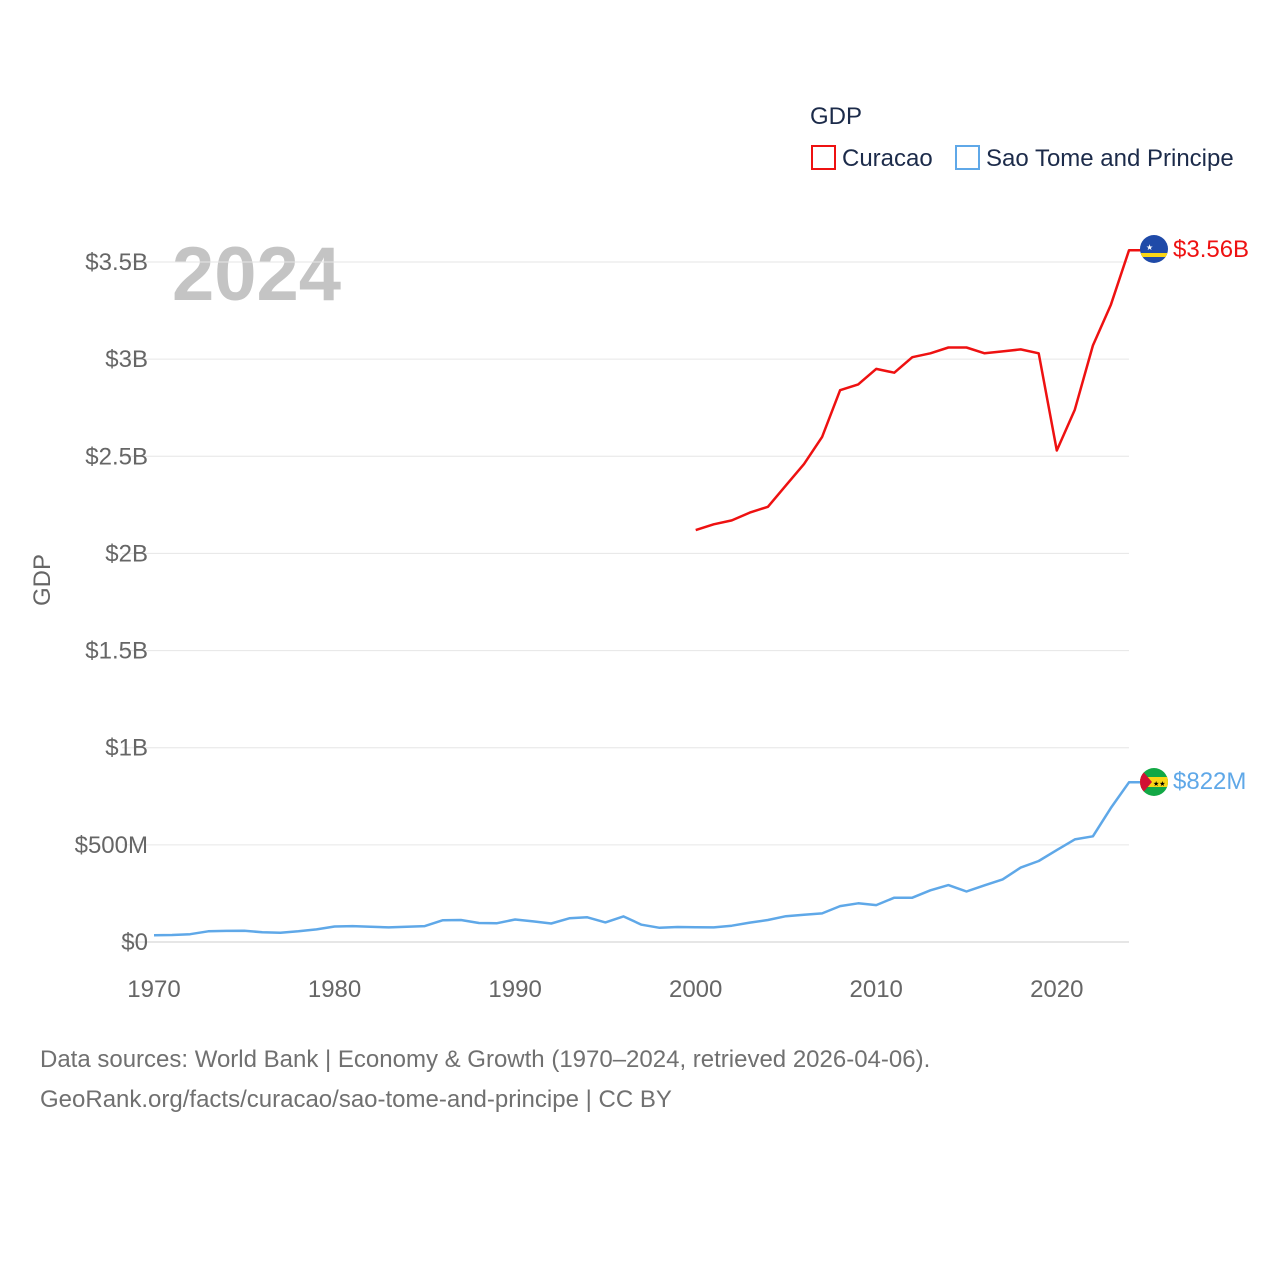  What do you see at coordinates (111, 602) in the screenshot?
I see `y-axis-ticks: $0 $500M $1B $1.5B $2B $2.5B $3B $3.5B` at bounding box center [111, 602].